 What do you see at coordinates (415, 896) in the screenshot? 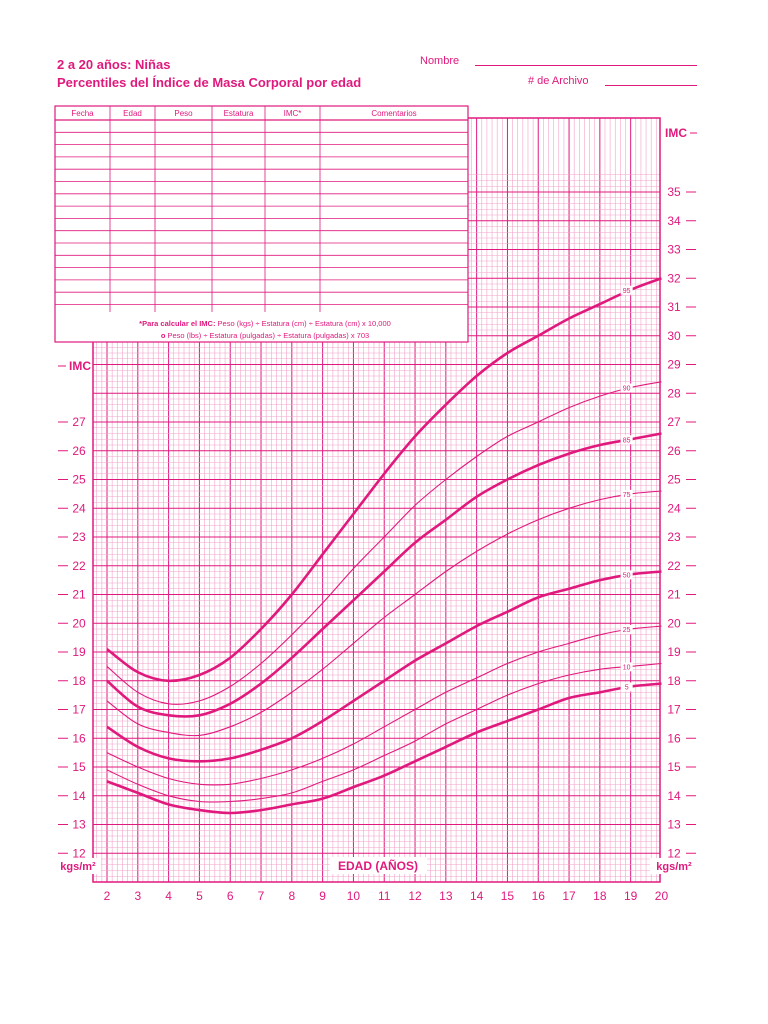
I see `x-tick-12: 12` at bounding box center [415, 896].